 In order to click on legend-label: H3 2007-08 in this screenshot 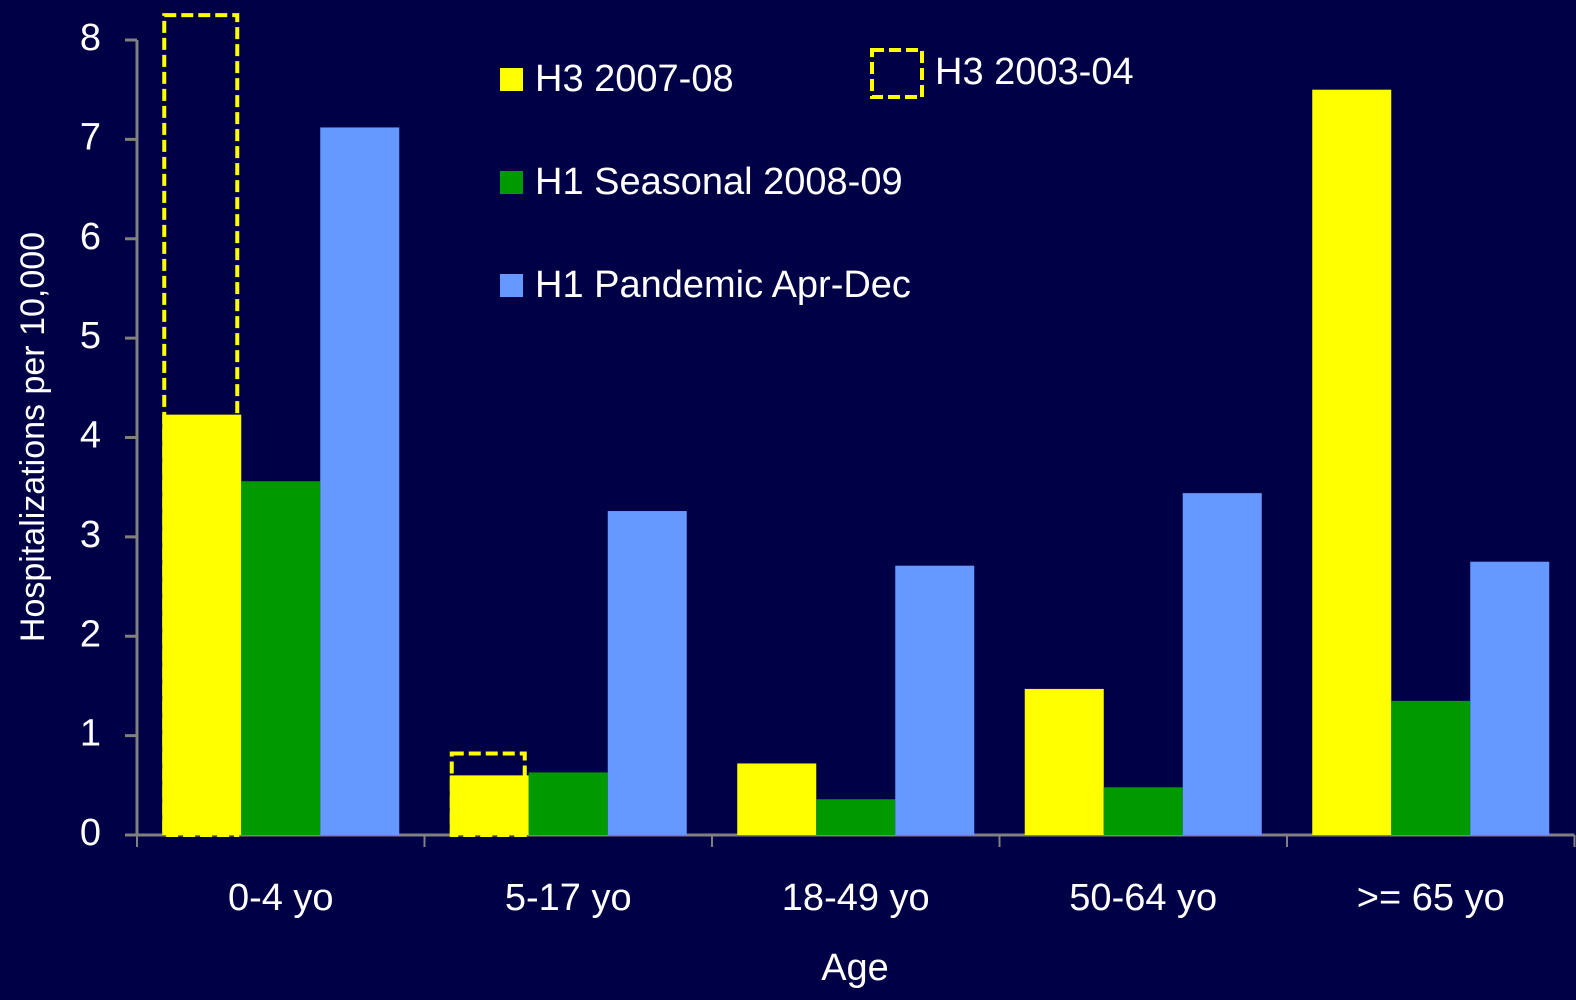, I will do `click(634, 79)`.